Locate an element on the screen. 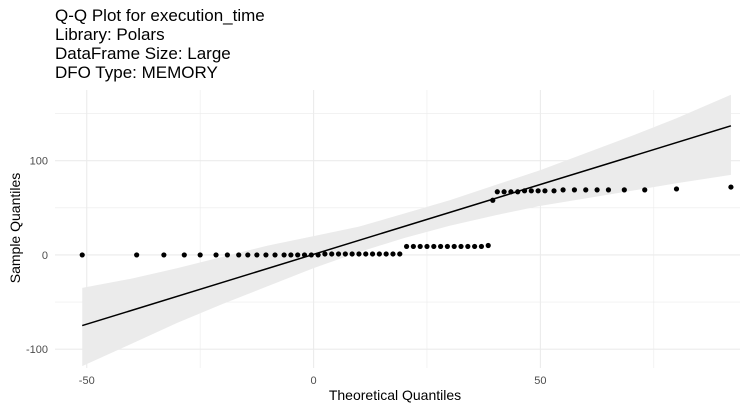 The image size is (743, 410). chart-subtitle-dfo: DFO Type: MEMORY is located at coordinates (136, 72).